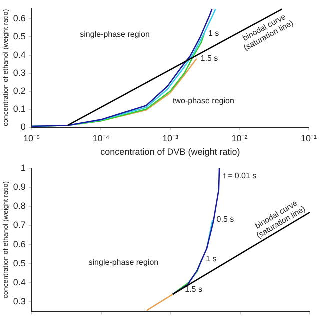 Image resolution: width=320 pixels, height=320 pixels. I want to click on series-label: 0.5 s, so click(225, 219).